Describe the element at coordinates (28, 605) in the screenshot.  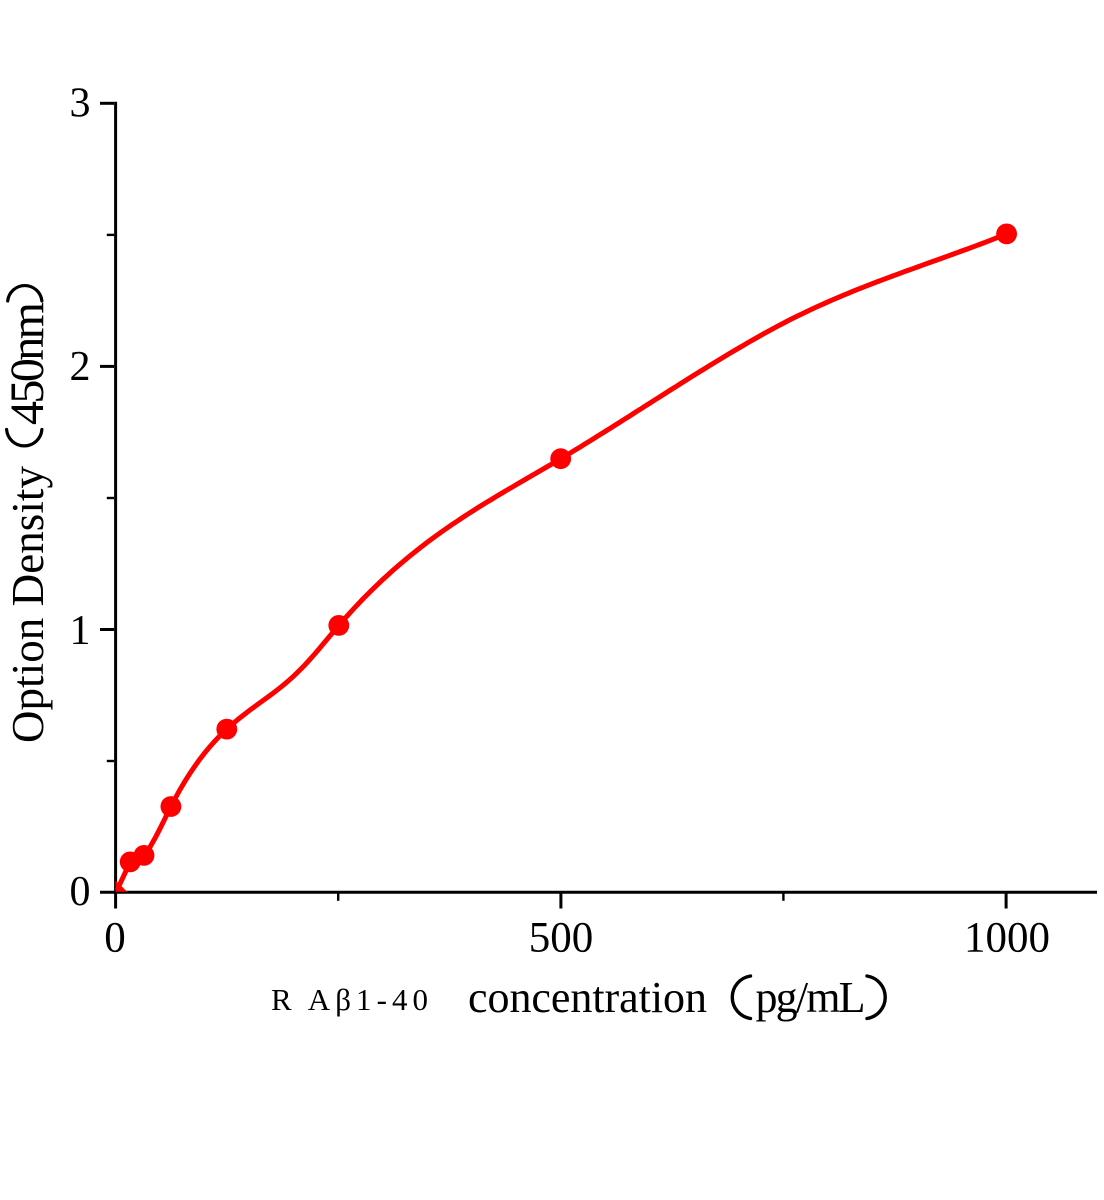
I see `svg-text: Option Density` at that location.